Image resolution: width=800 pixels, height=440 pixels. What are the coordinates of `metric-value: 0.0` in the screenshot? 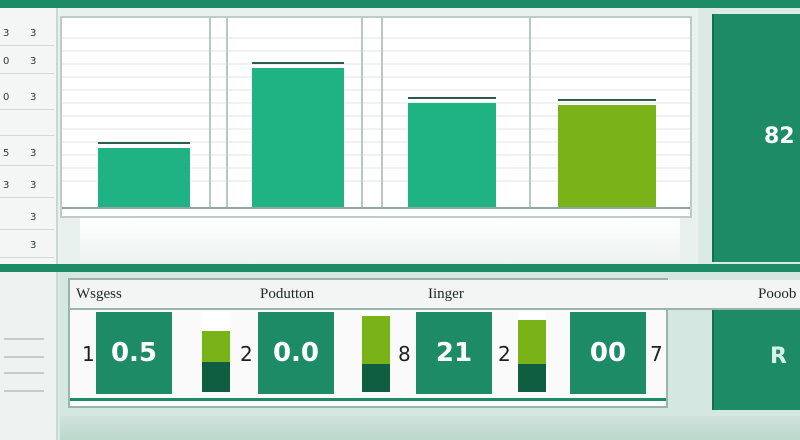 It's located at (296, 353).